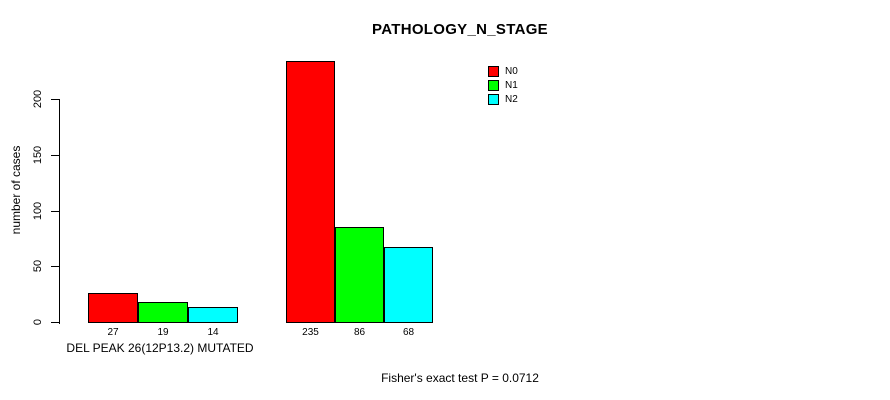 This screenshot has width=890, height=400. Describe the element at coordinates (38, 155) in the screenshot. I see `y-axis-tick-label: 150` at that location.